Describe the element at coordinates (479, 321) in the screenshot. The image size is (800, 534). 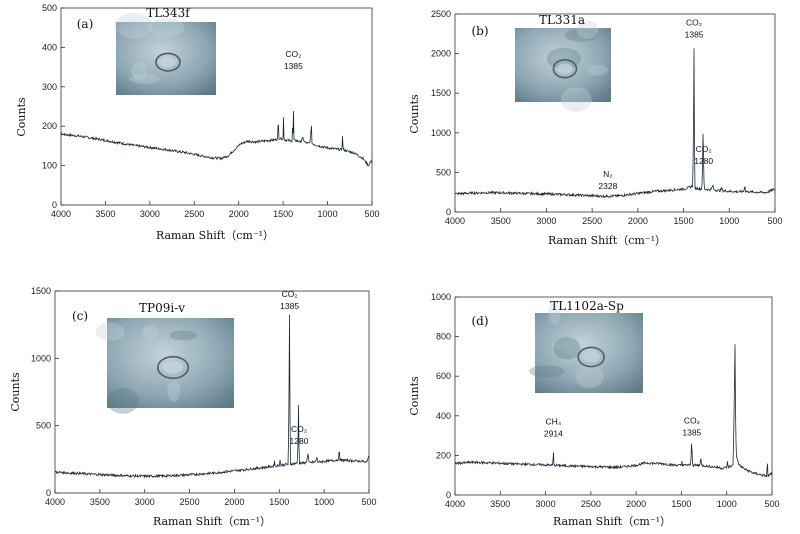
I see `panel-label: (d)` at that location.